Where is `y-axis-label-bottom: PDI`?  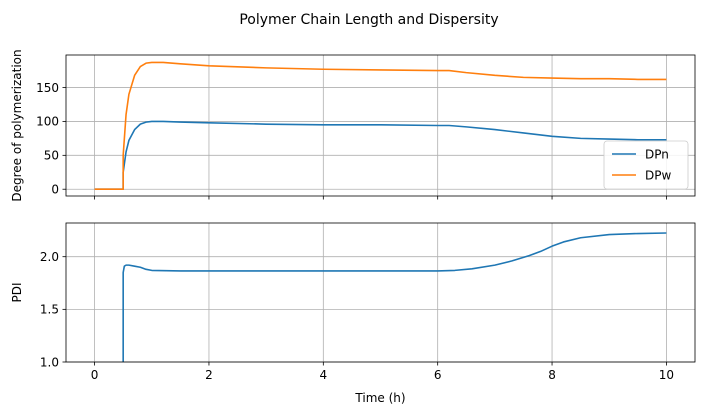 y-axis-label-bottom: PDI is located at coordinates (17, 292).